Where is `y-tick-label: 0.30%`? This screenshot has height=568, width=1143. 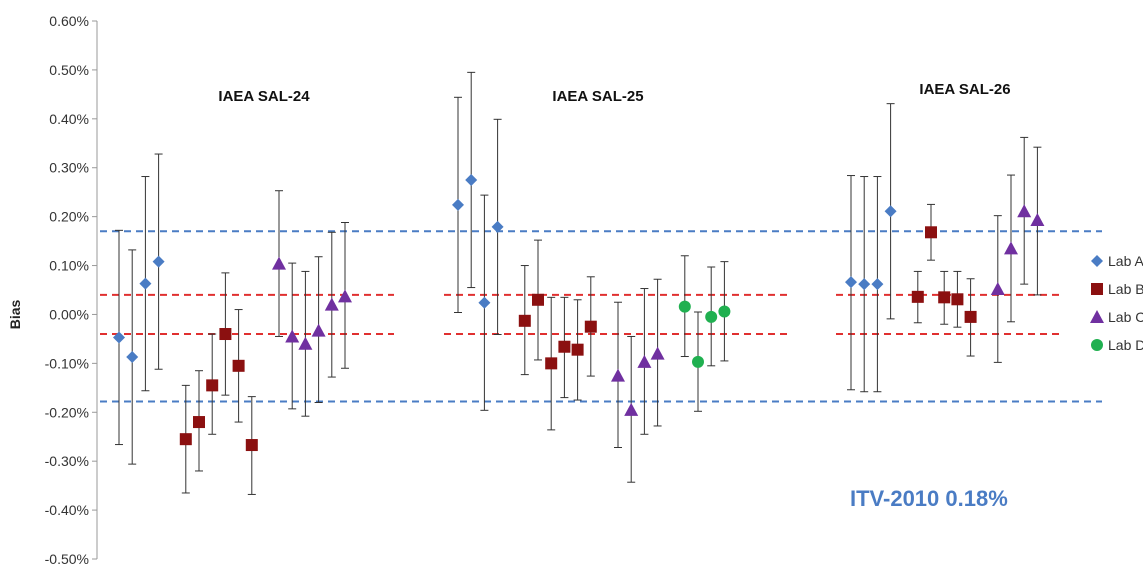 y-tick-label: 0.30% is located at coordinates (69, 168).